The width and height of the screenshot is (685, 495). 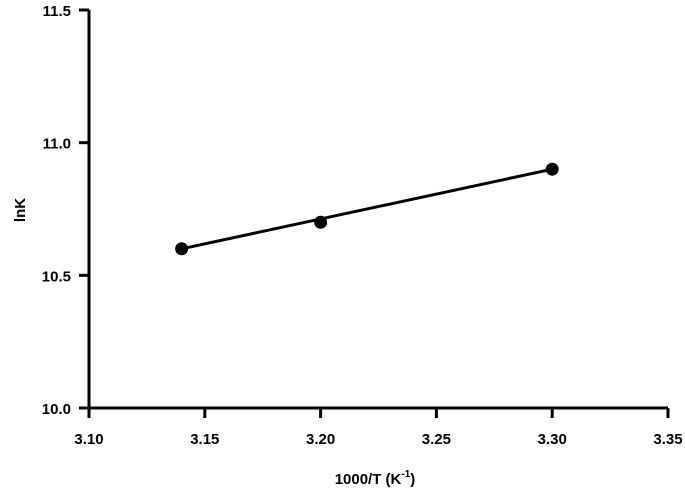 I want to click on x-tick-label: 3.35, so click(x=667, y=439).